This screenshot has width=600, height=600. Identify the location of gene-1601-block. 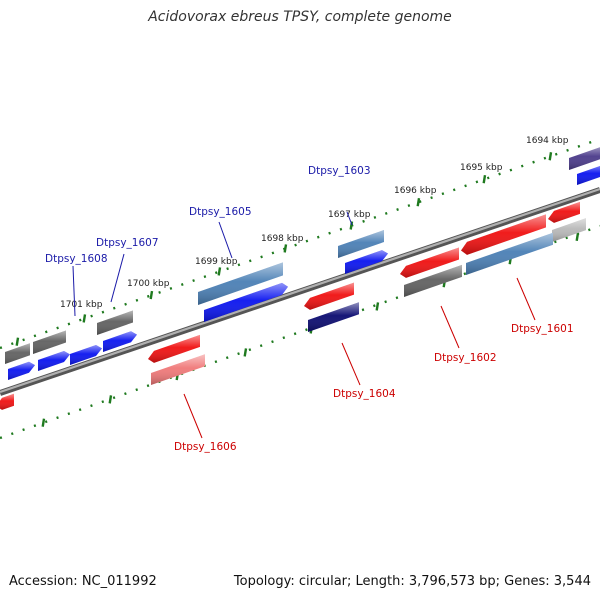
(509, 253).